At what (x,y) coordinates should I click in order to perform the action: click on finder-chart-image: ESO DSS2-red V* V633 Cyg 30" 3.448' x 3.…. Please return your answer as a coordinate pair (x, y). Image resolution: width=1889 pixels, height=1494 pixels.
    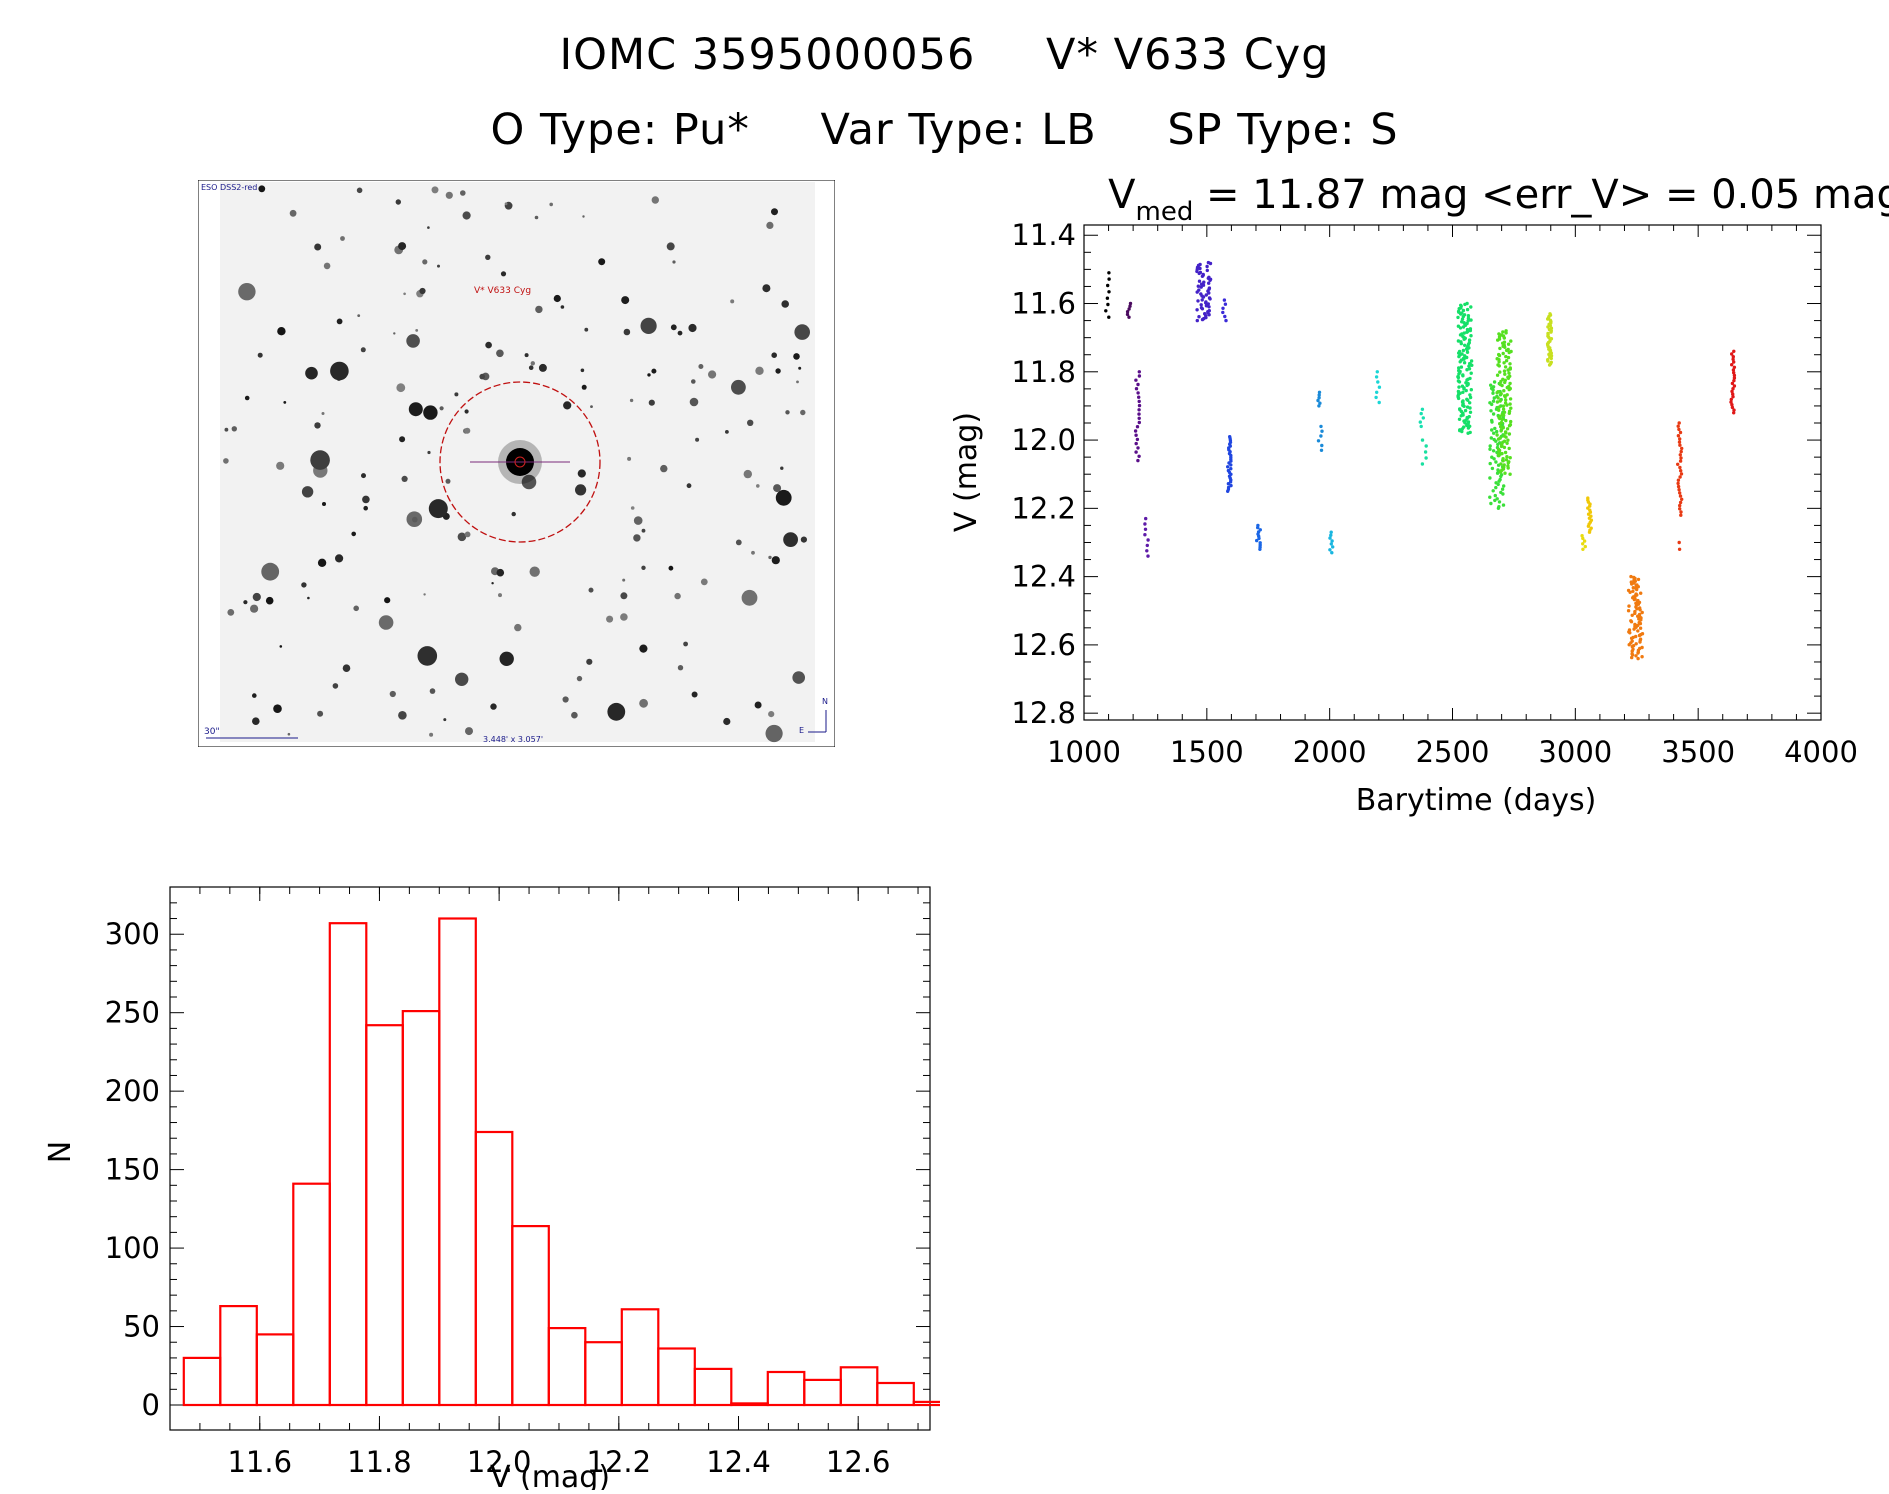
    Looking at the image, I should click on (516, 463).